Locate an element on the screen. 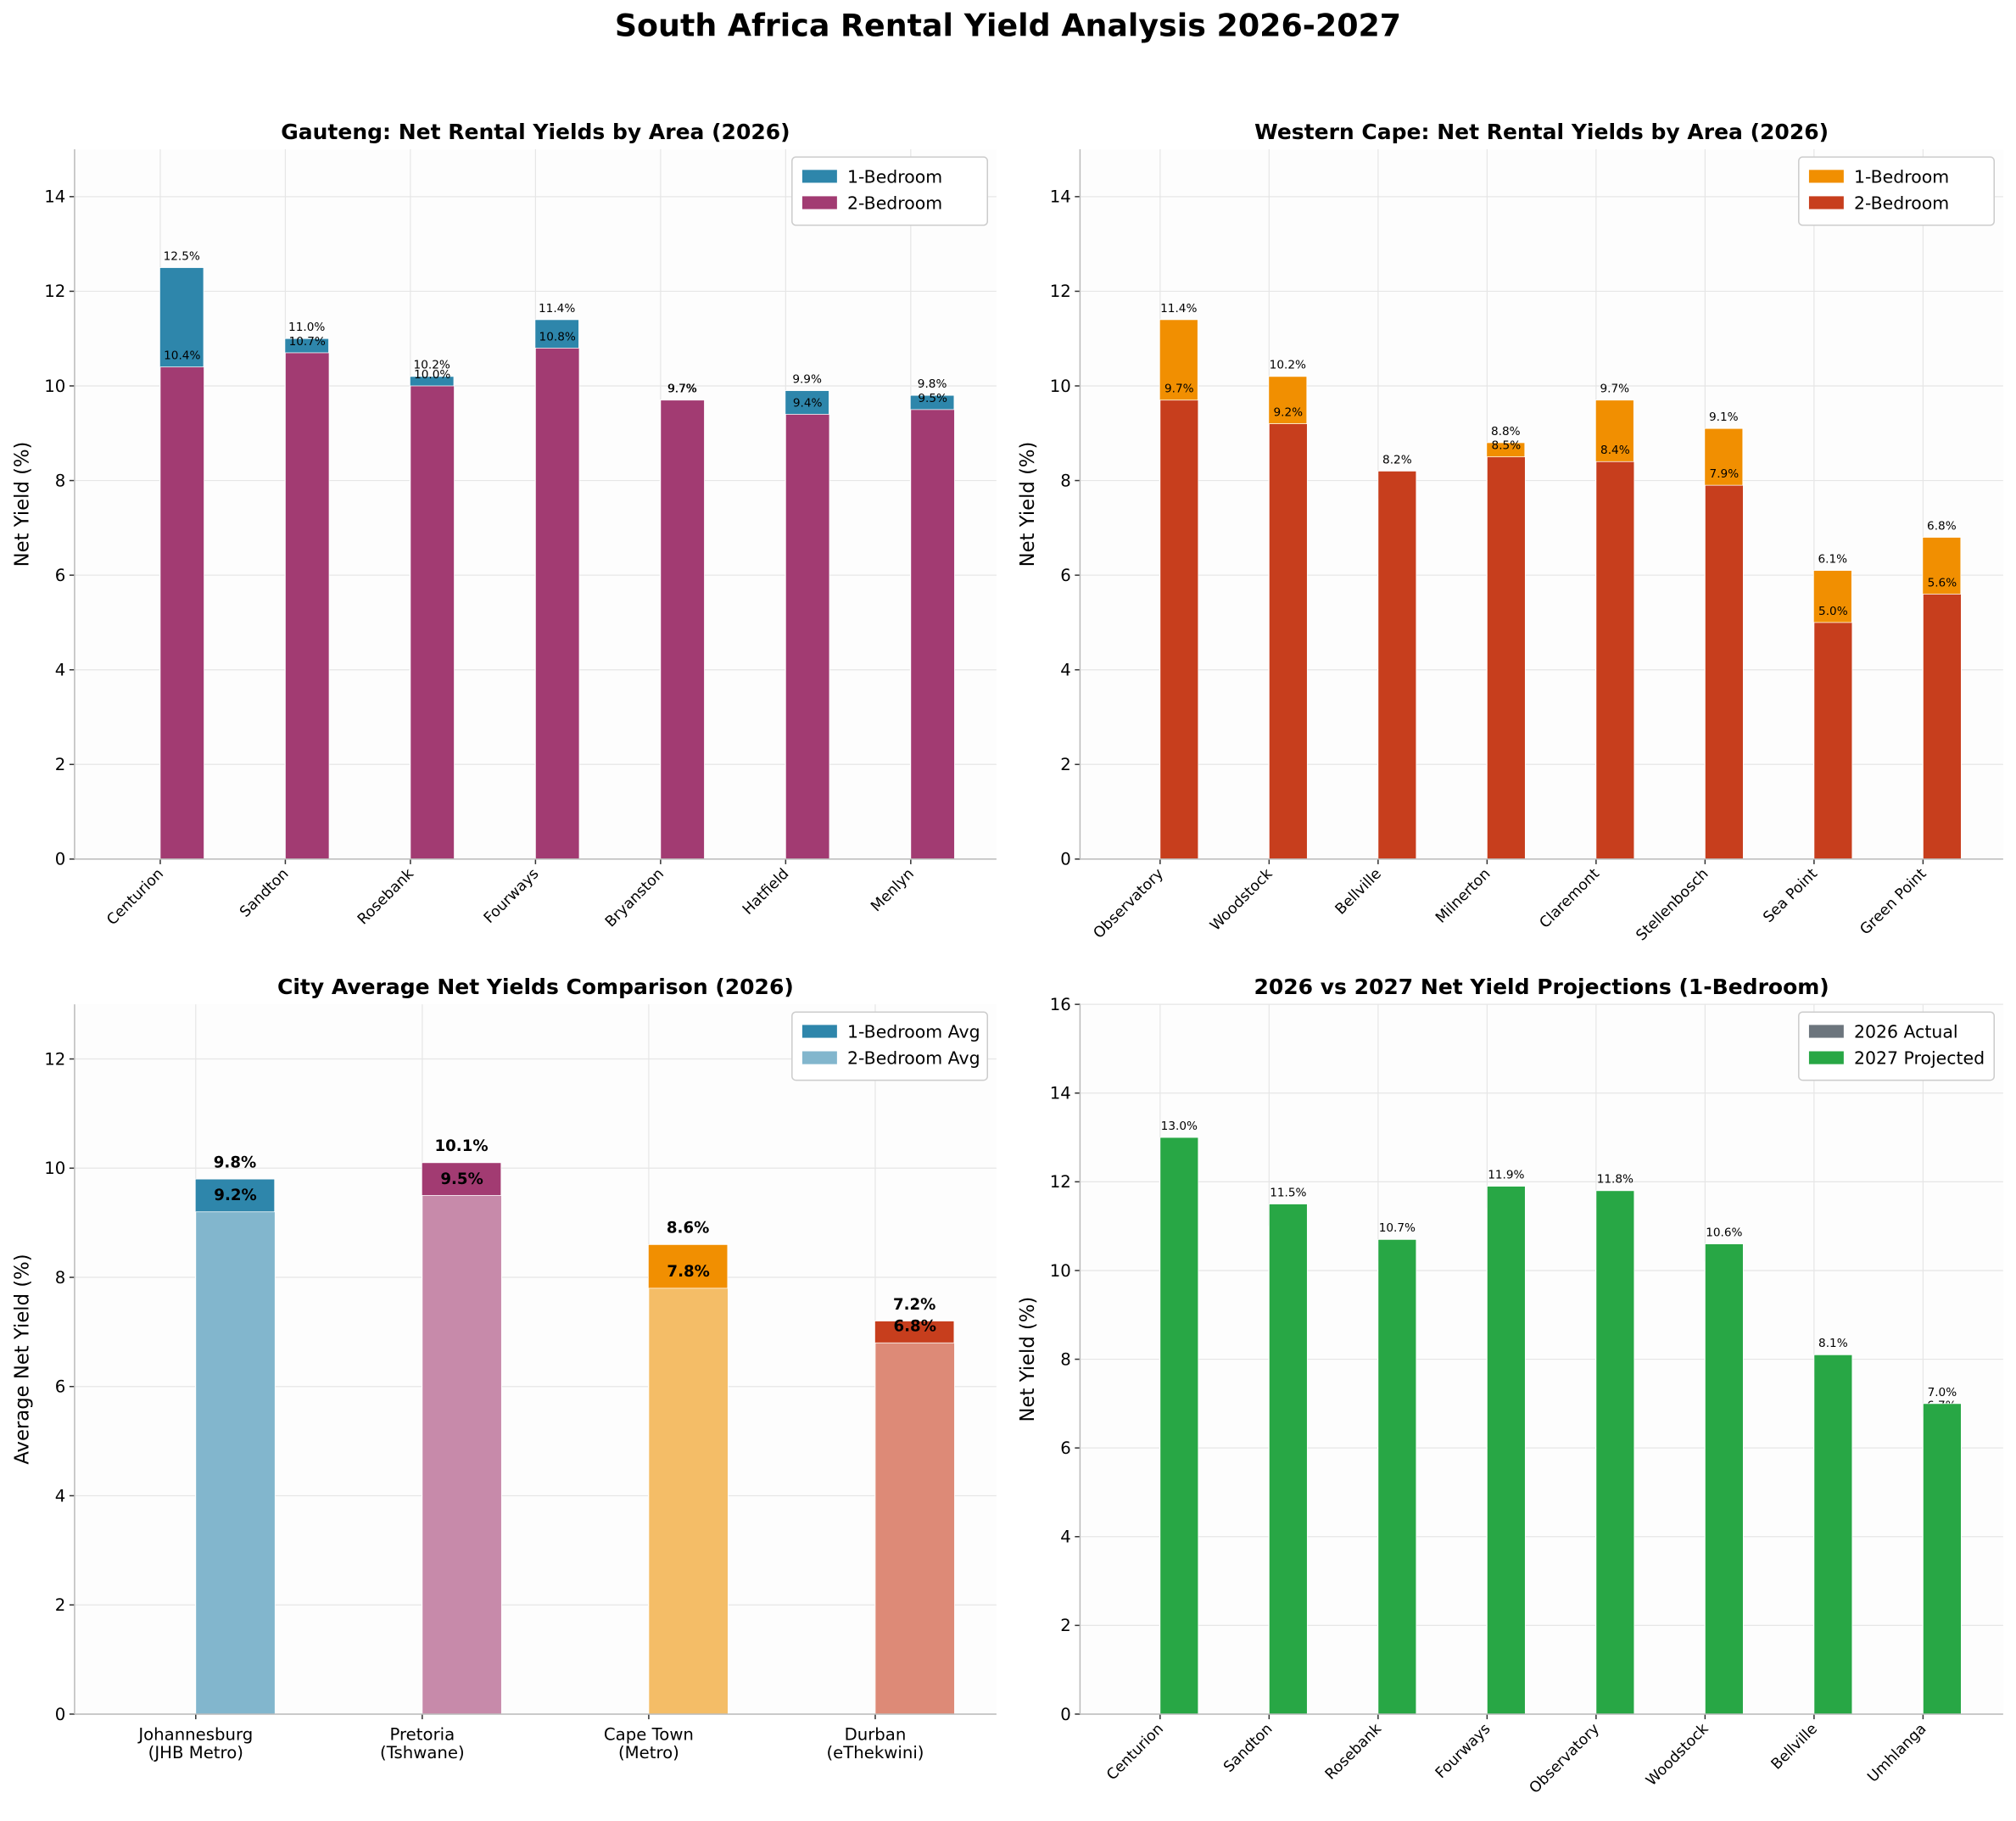 The image size is (2016, 1821). x-tick-label: Milnerton is located at coordinates (1463, 896).